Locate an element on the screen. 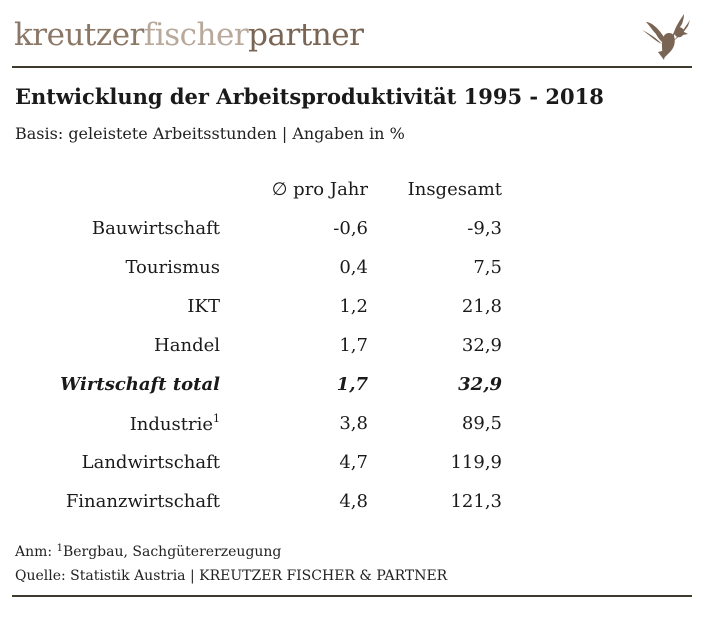 This screenshot has width=710, height=621. row-total: 89,5 is located at coordinates (481, 423).